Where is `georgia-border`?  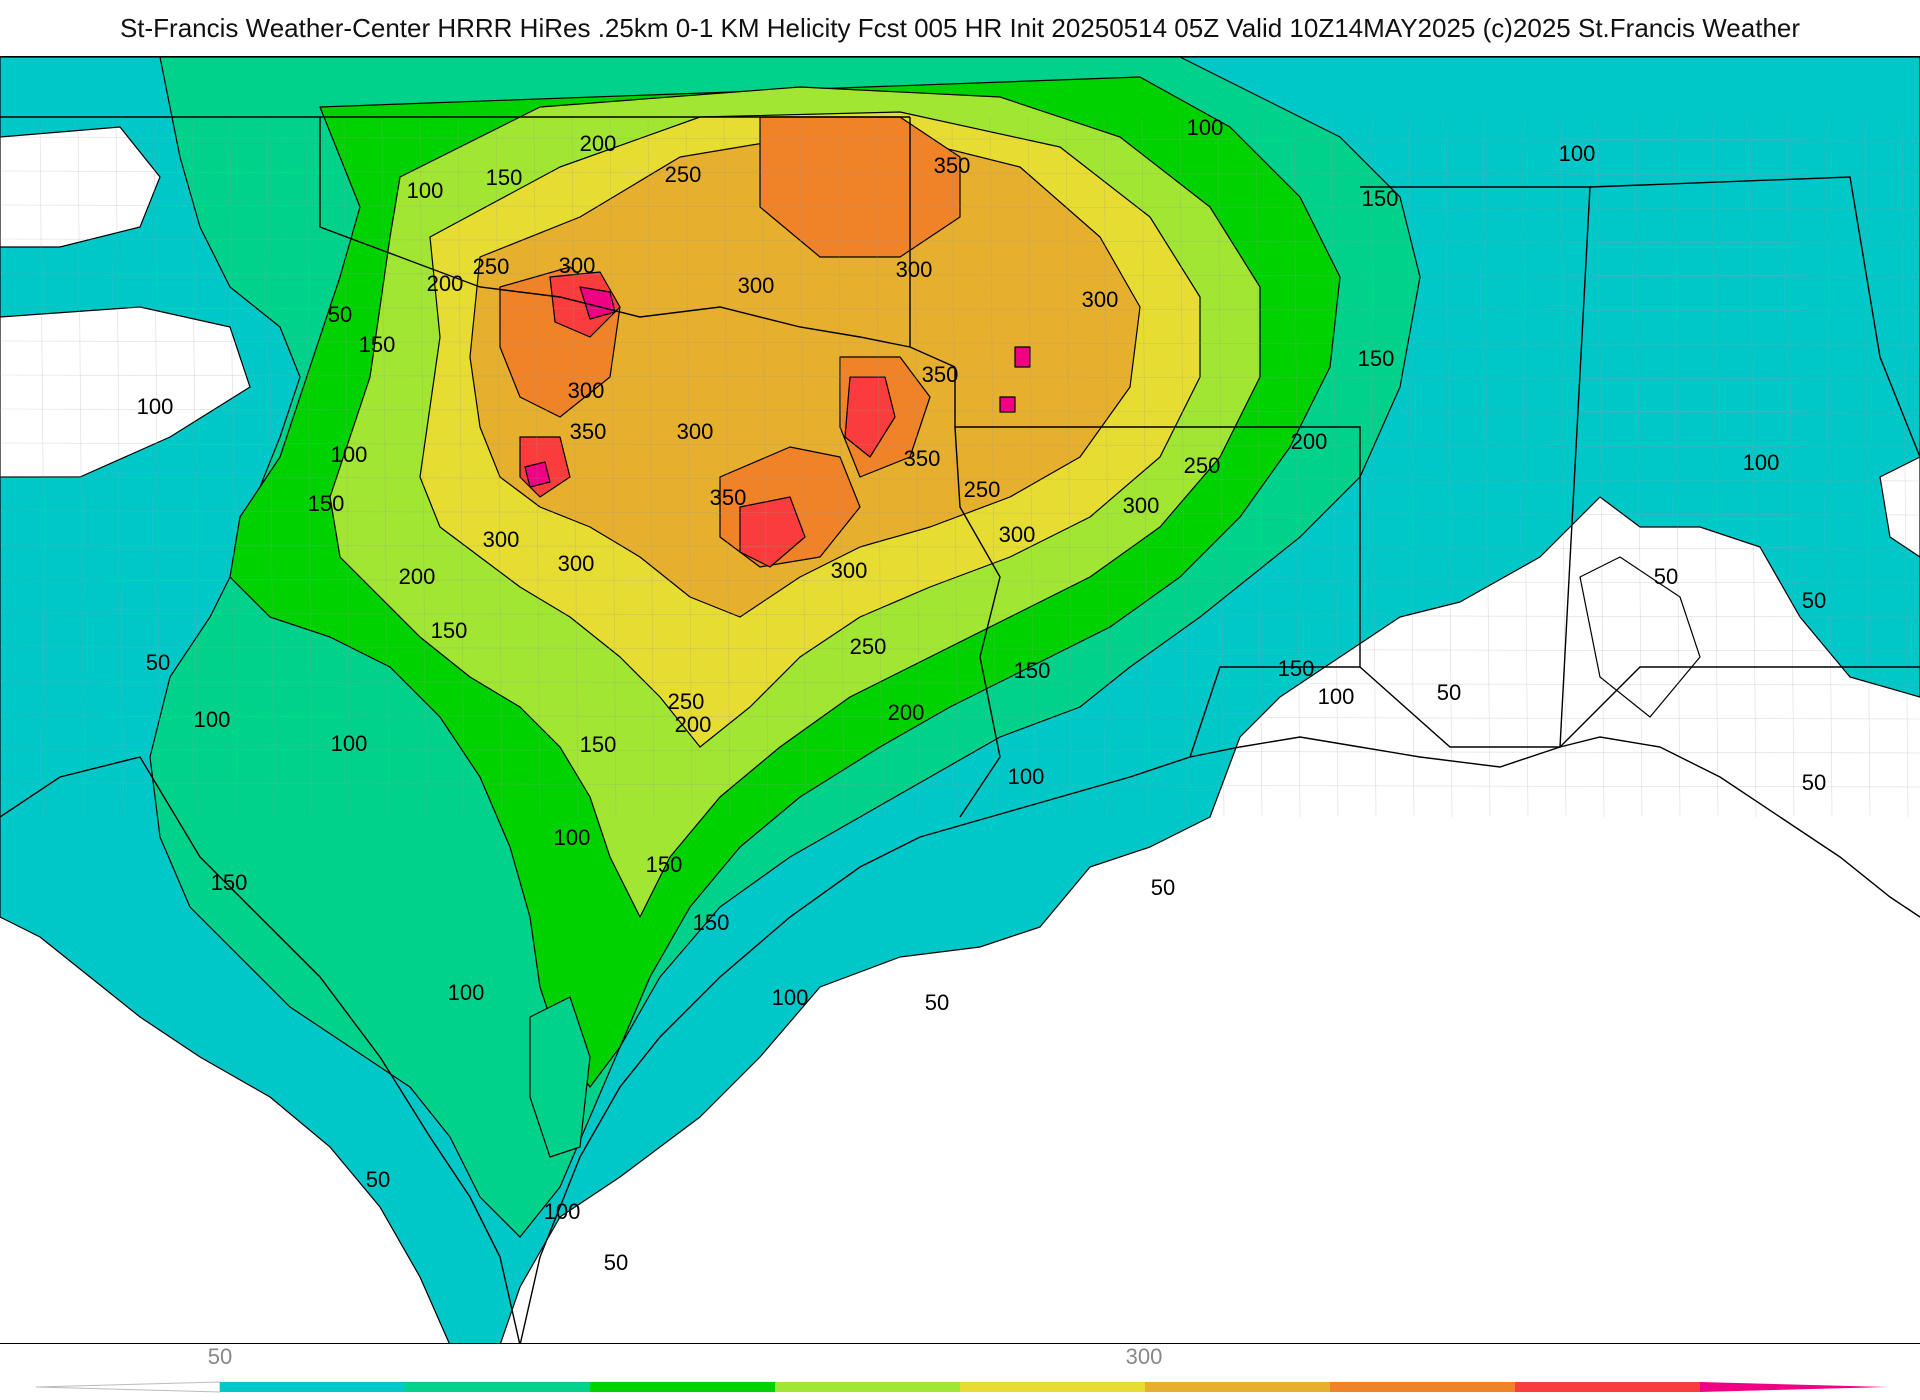 georgia-border is located at coordinates (1754, 317).